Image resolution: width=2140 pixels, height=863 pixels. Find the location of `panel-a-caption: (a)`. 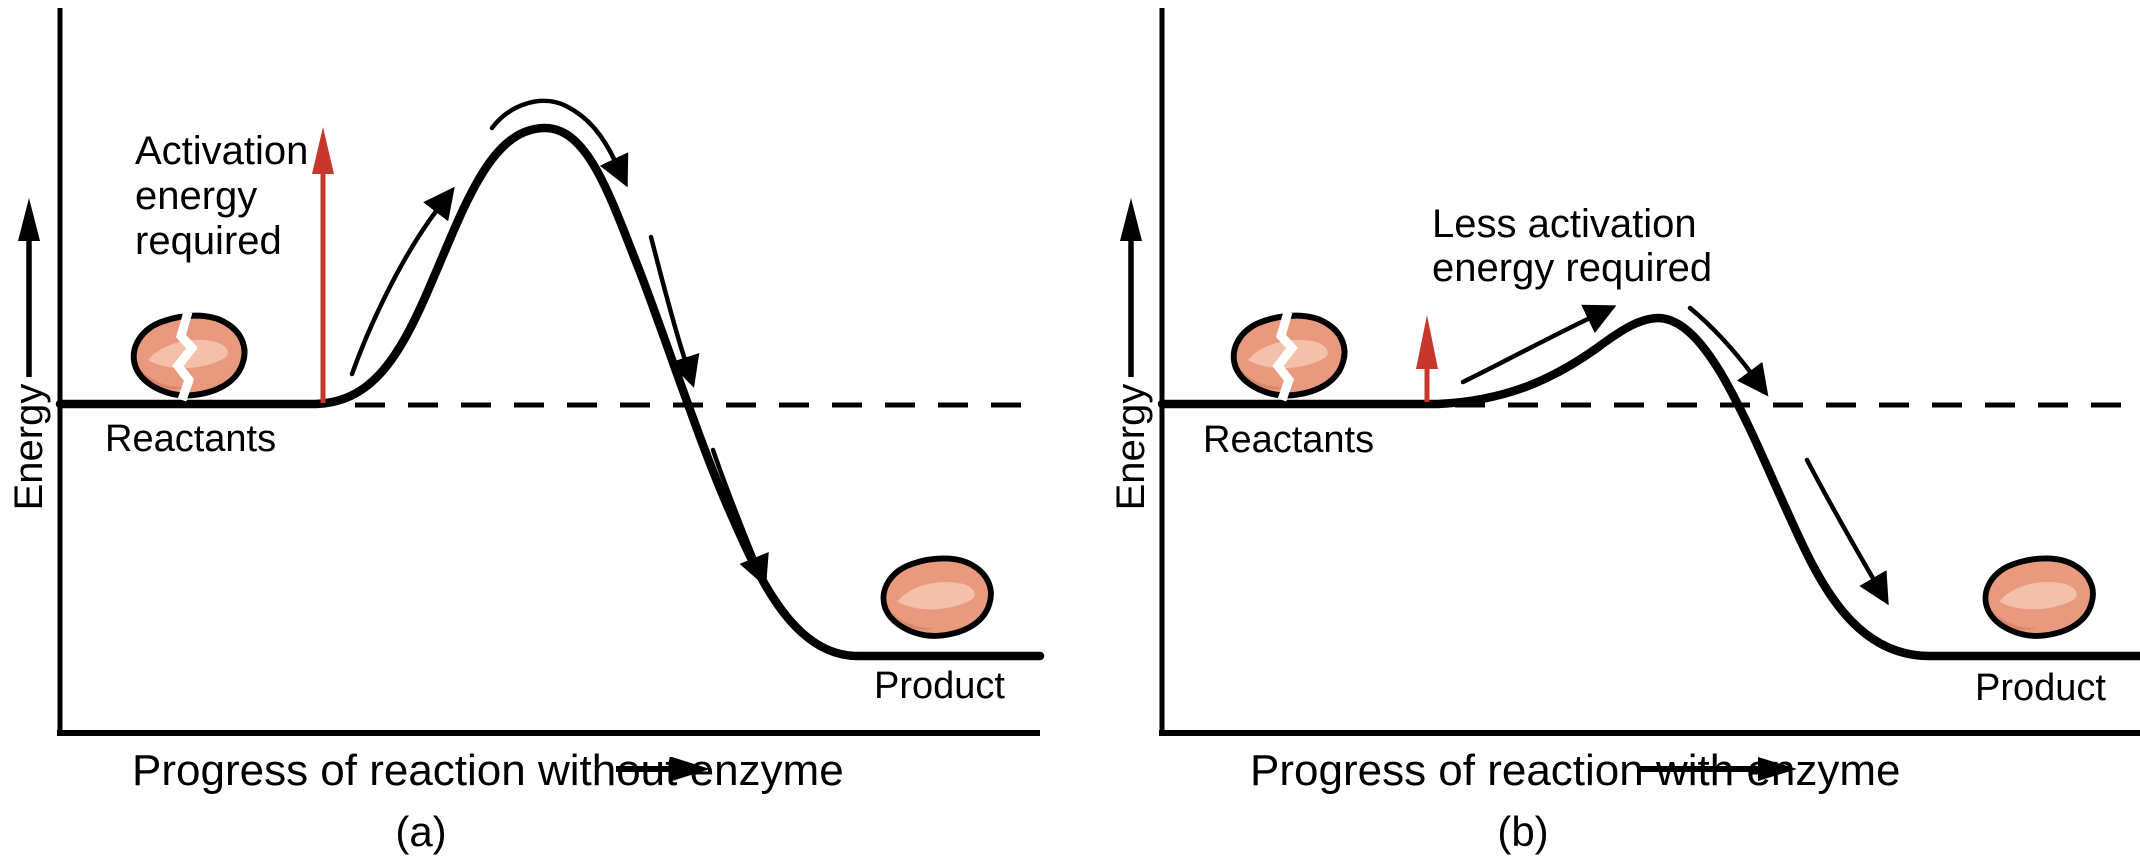

panel-a-caption: (a) is located at coordinates (420, 831).